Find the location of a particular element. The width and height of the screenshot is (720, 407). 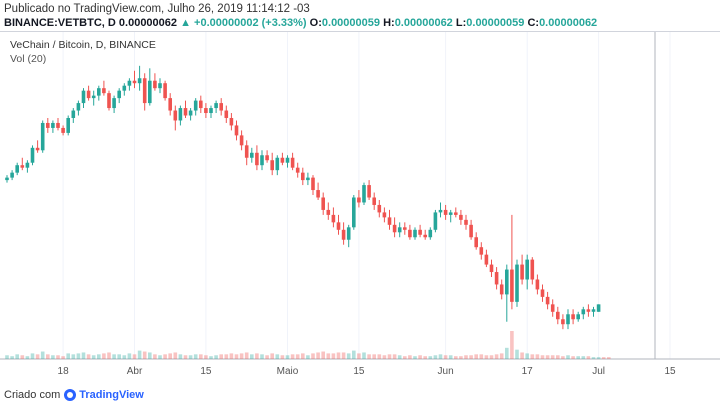

volume-legend: Vol (20) is located at coordinates (28, 59).